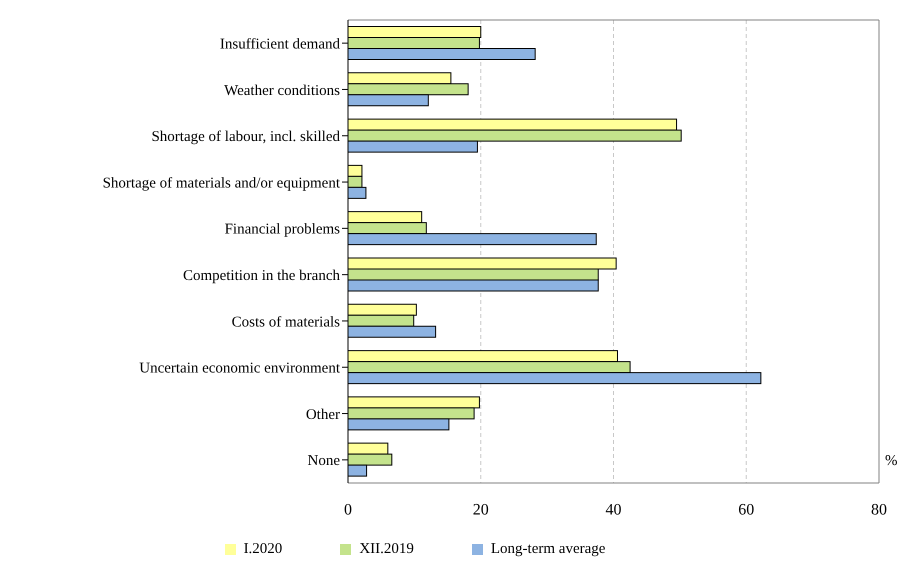  What do you see at coordinates (261, 276) in the screenshot?
I see `y-tick-label: Competition in the branch` at bounding box center [261, 276].